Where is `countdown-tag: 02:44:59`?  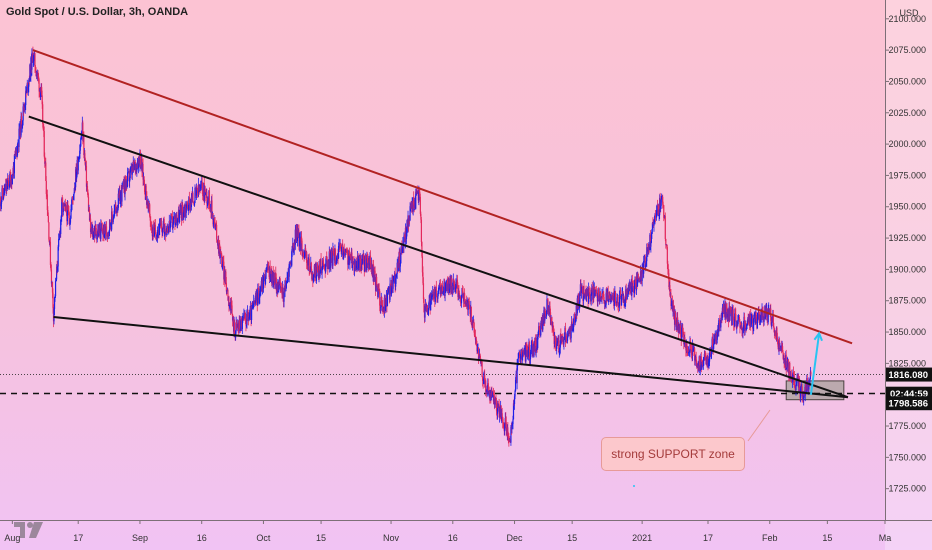
countdown-tag: 02:44:59 is located at coordinates (909, 394).